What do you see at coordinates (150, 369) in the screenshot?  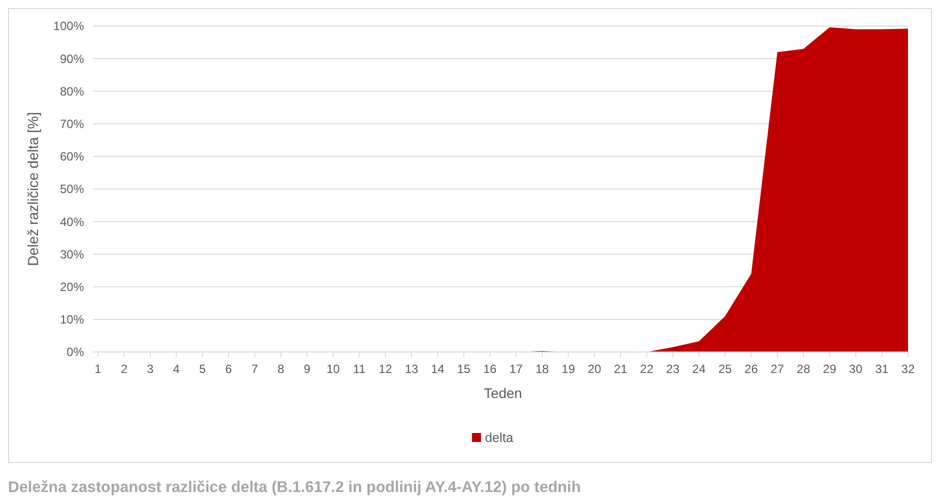 I see `x-tick-label: 3` at bounding box center [150, 369].